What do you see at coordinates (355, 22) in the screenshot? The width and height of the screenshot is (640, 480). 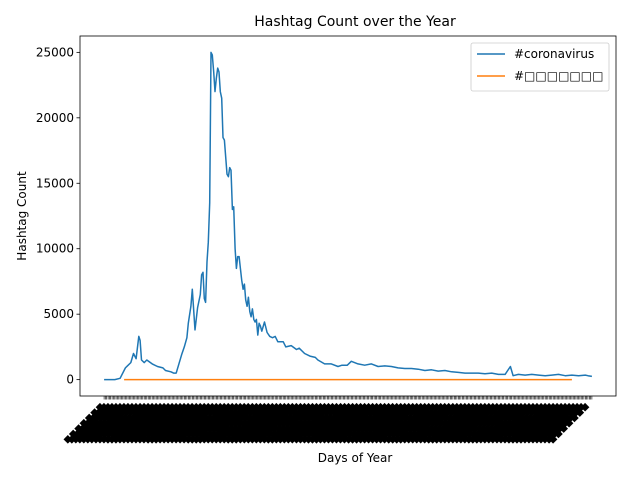 I see `chart-title: Hashtag Count over the Year` at bounding box center [355, 22].